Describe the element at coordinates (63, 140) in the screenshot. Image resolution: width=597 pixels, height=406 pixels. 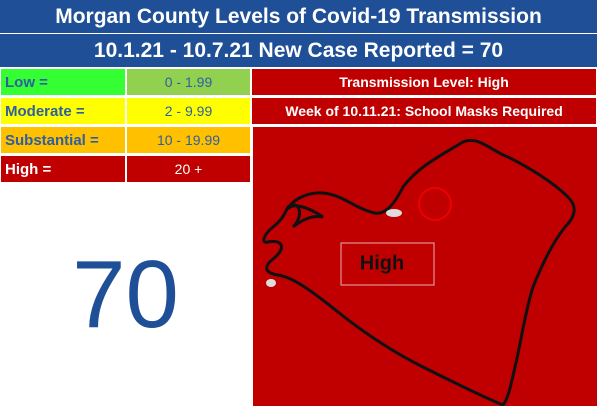
I see `level-label: Substantial =` at that location.